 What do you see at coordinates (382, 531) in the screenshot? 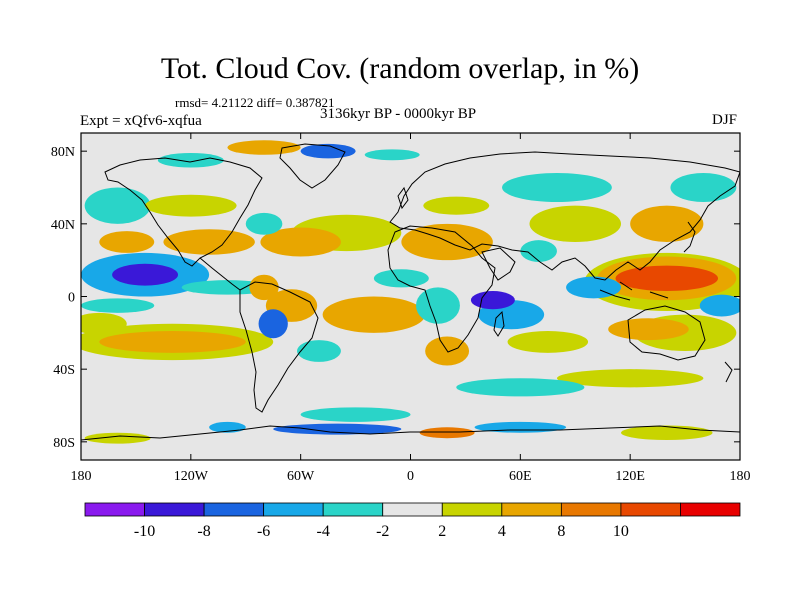
I see `colorbar-label: -2` at bounding box center [382, 531].